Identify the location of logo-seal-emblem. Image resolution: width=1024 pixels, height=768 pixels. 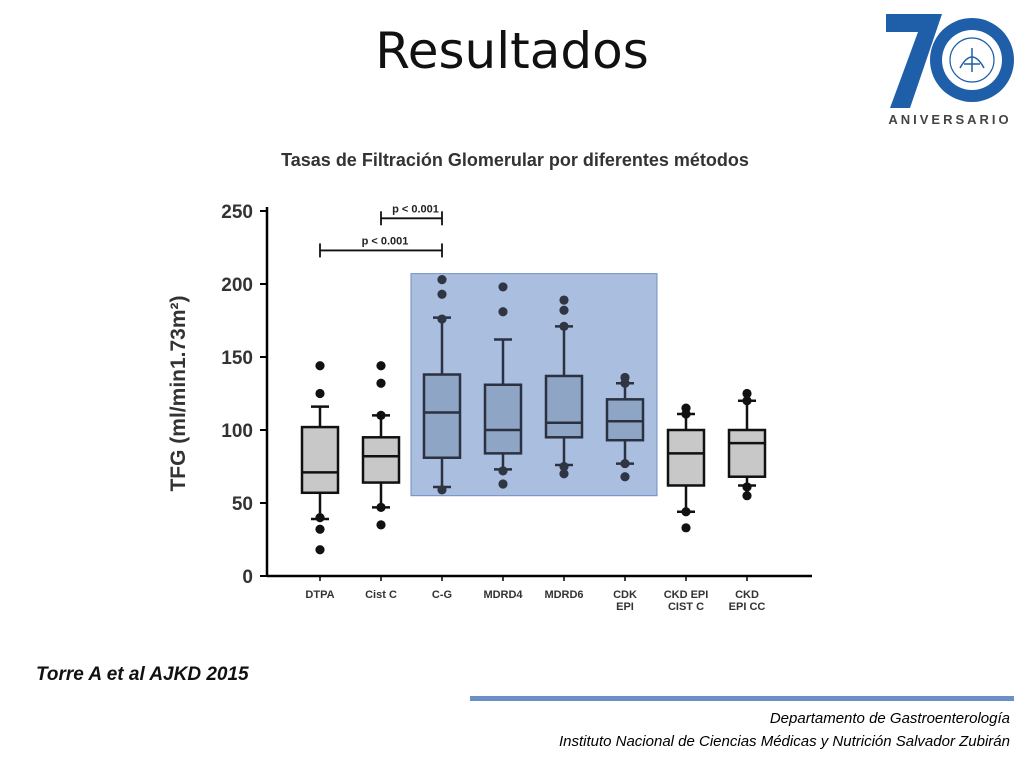
(972, 60).